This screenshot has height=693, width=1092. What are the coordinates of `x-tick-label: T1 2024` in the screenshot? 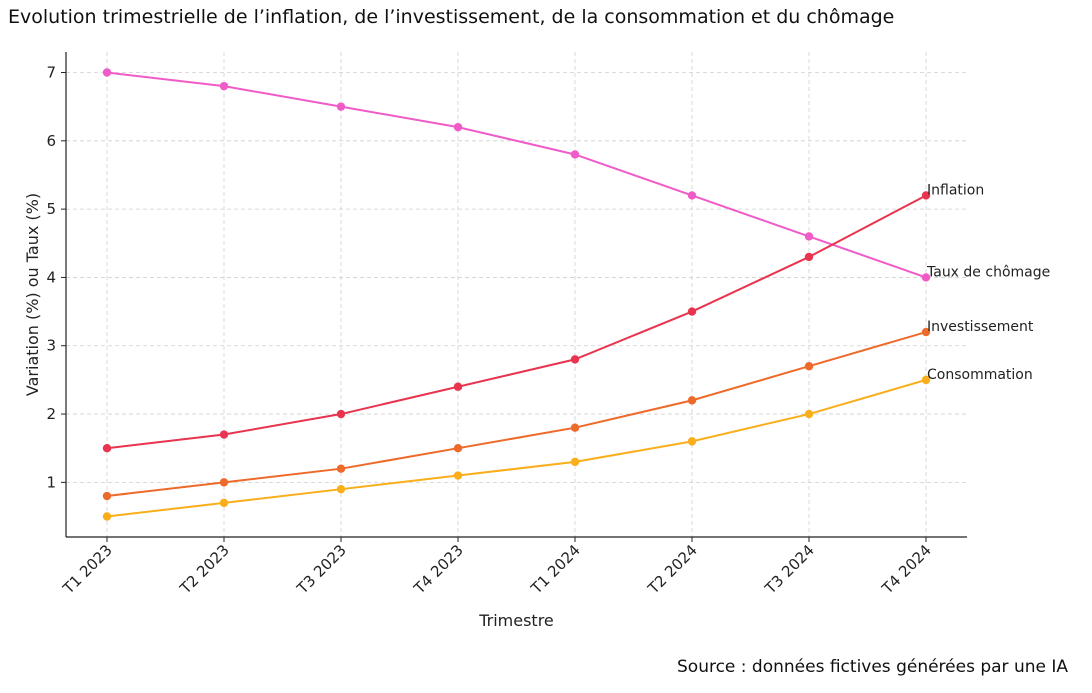 It's located at (555, 569).